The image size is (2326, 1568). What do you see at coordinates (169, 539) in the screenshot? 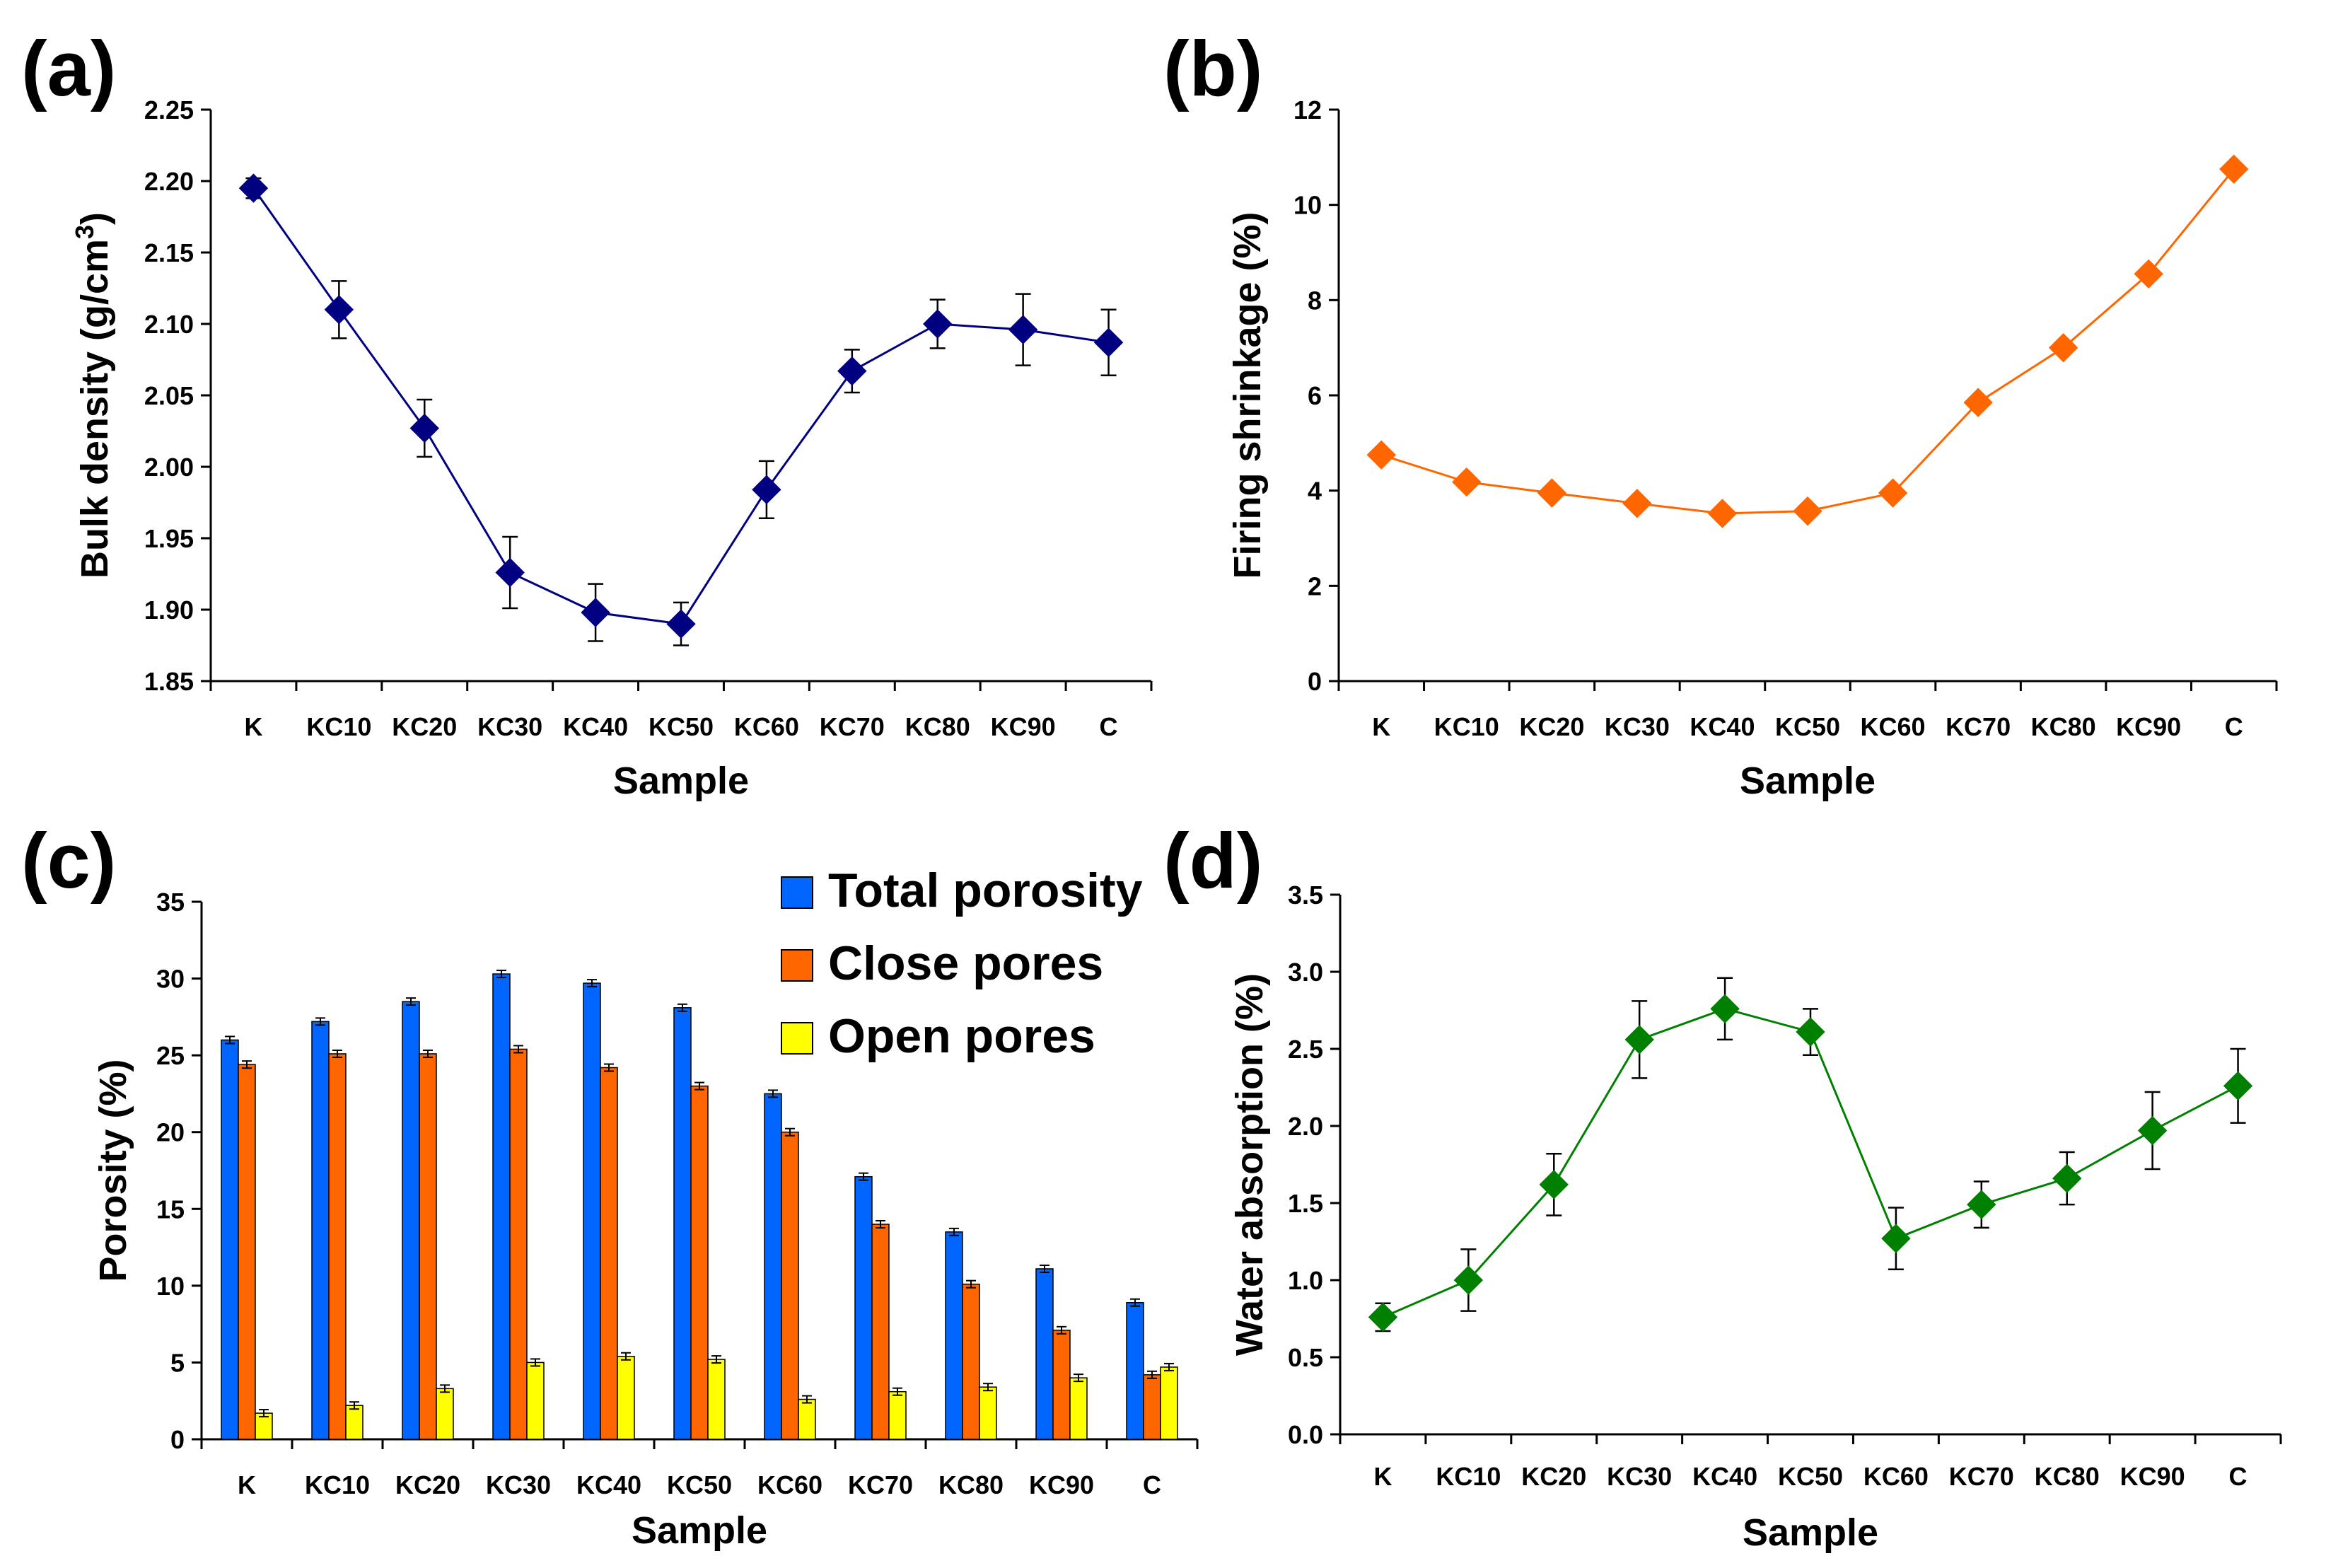
I see `y-tick-label: 1.95` at bounding box center [169, 539].